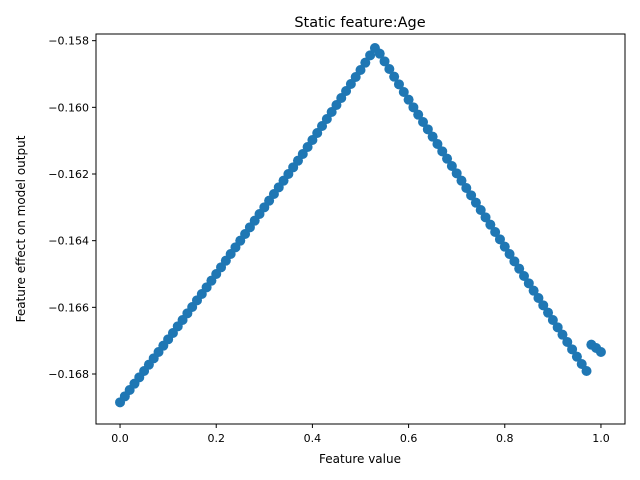 The width and height of the screenshot is (640, 480). What do you see at coordinates (72, 208) in the screenshot?
I see `y-axis-ticks: −0.168 −0.166 −0.164 −0.162 −0.160 −0.158` at bounding box center [72, 208].